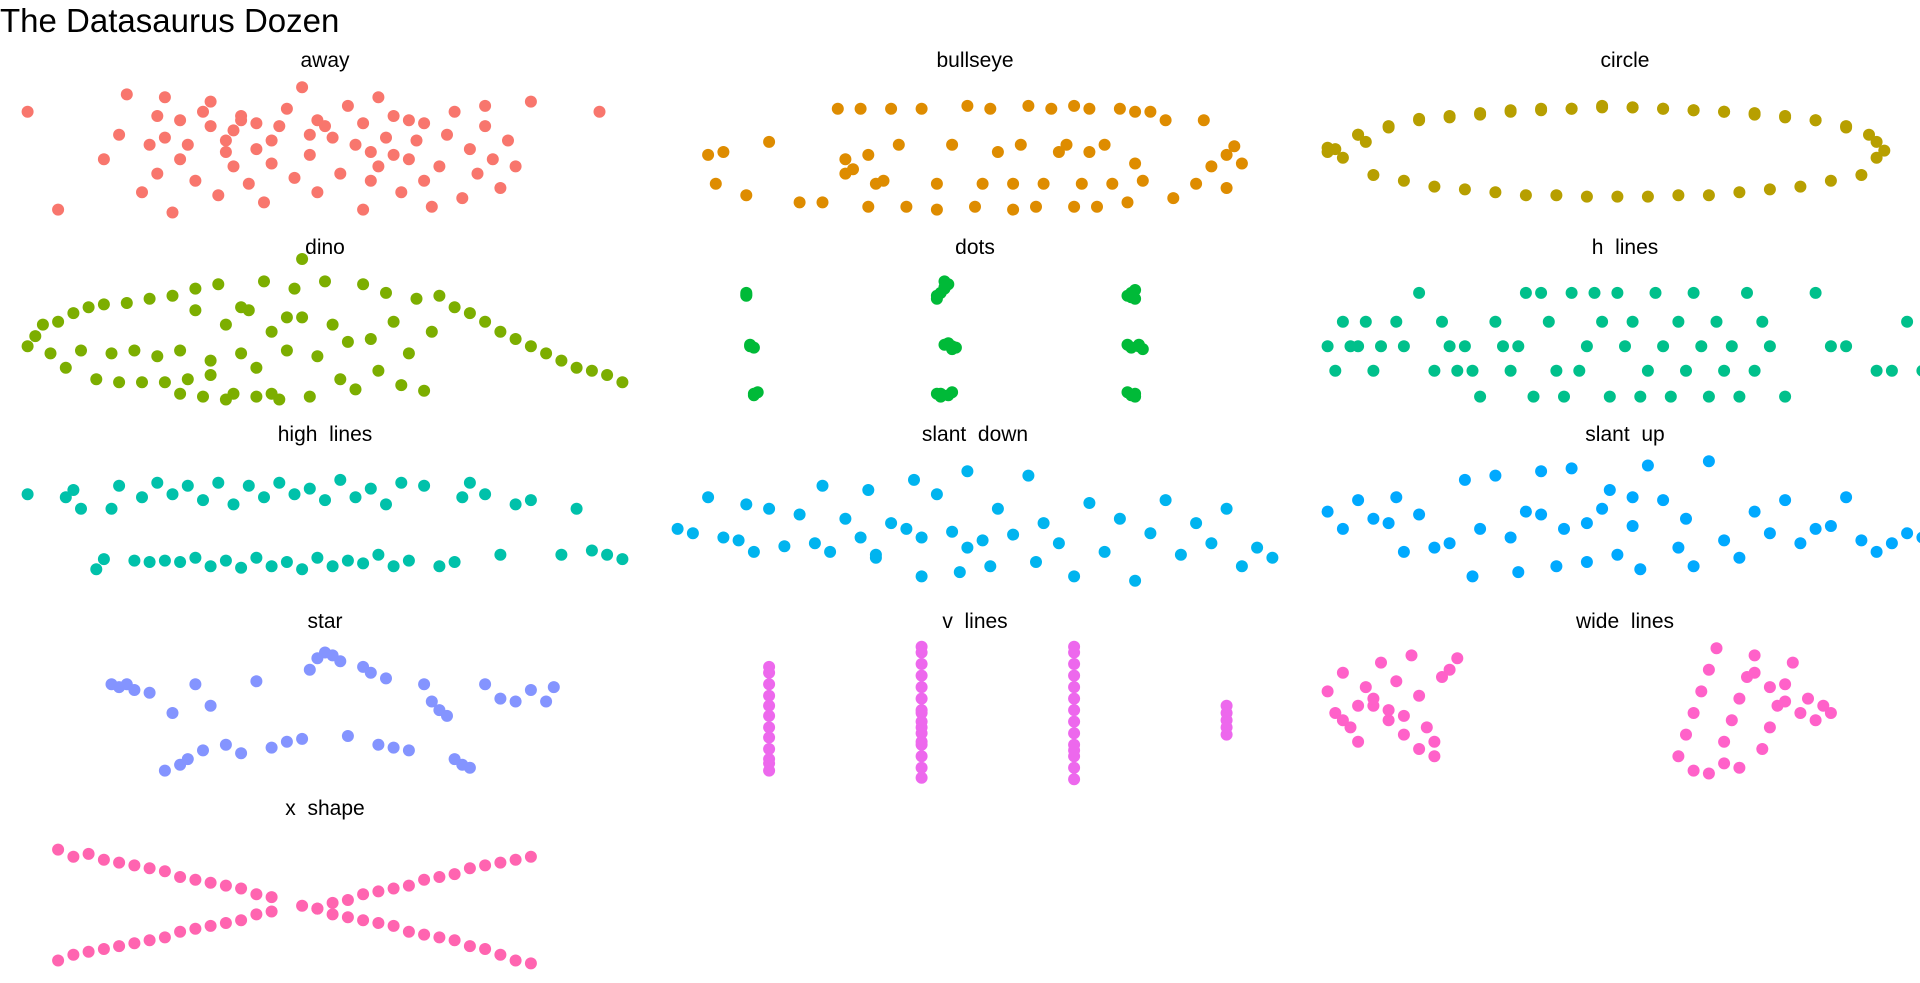  I want to click on facet-title: slant up, so click(1625, 434).